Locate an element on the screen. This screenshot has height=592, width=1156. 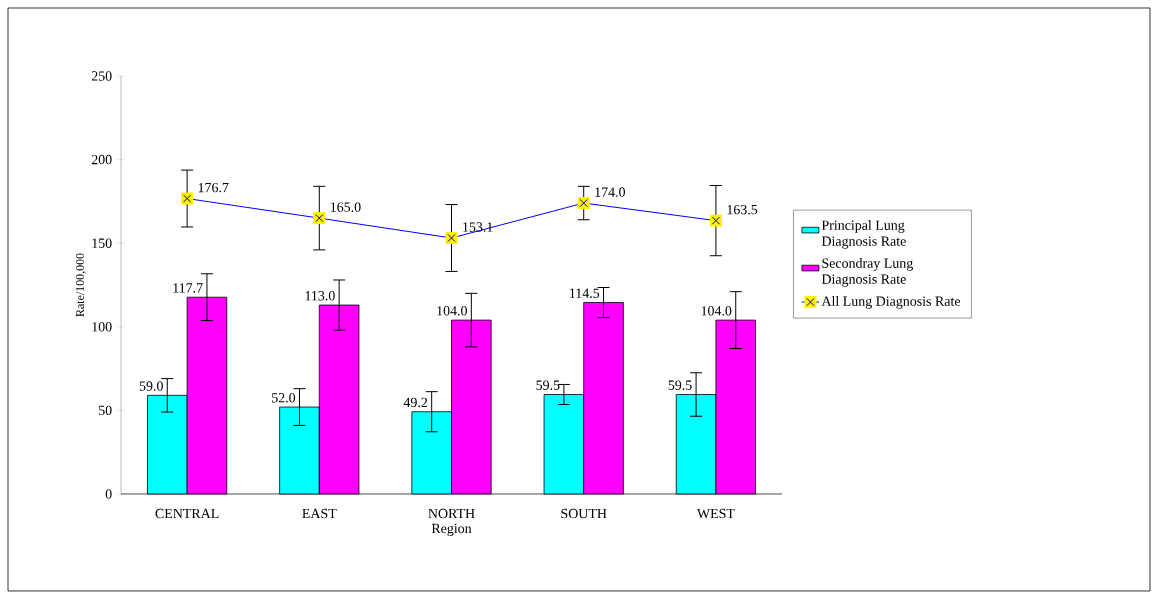
data-label: 153.1 is located at coordinates (478, 227).